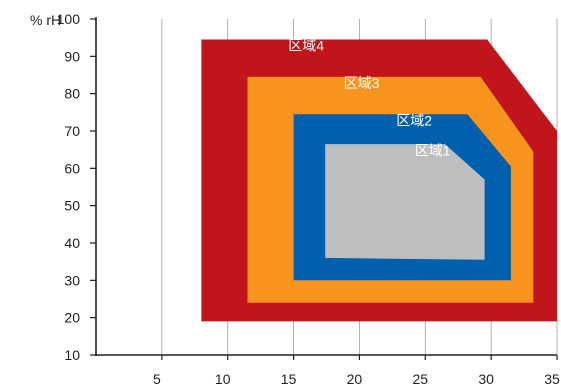  What do you see at coordinates (355, 379) in the screenshot?
I see `x-tick-label: 20` at bounding box center [355, 379].